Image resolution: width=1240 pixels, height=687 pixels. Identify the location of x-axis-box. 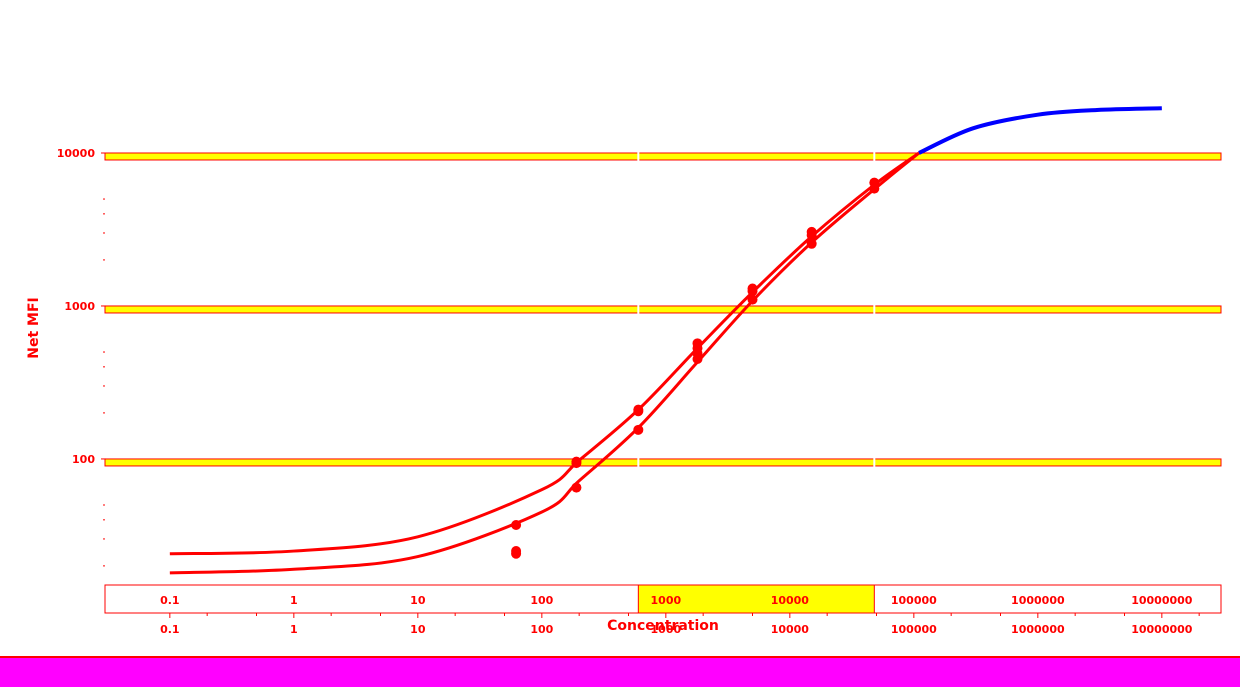
(663, 599).